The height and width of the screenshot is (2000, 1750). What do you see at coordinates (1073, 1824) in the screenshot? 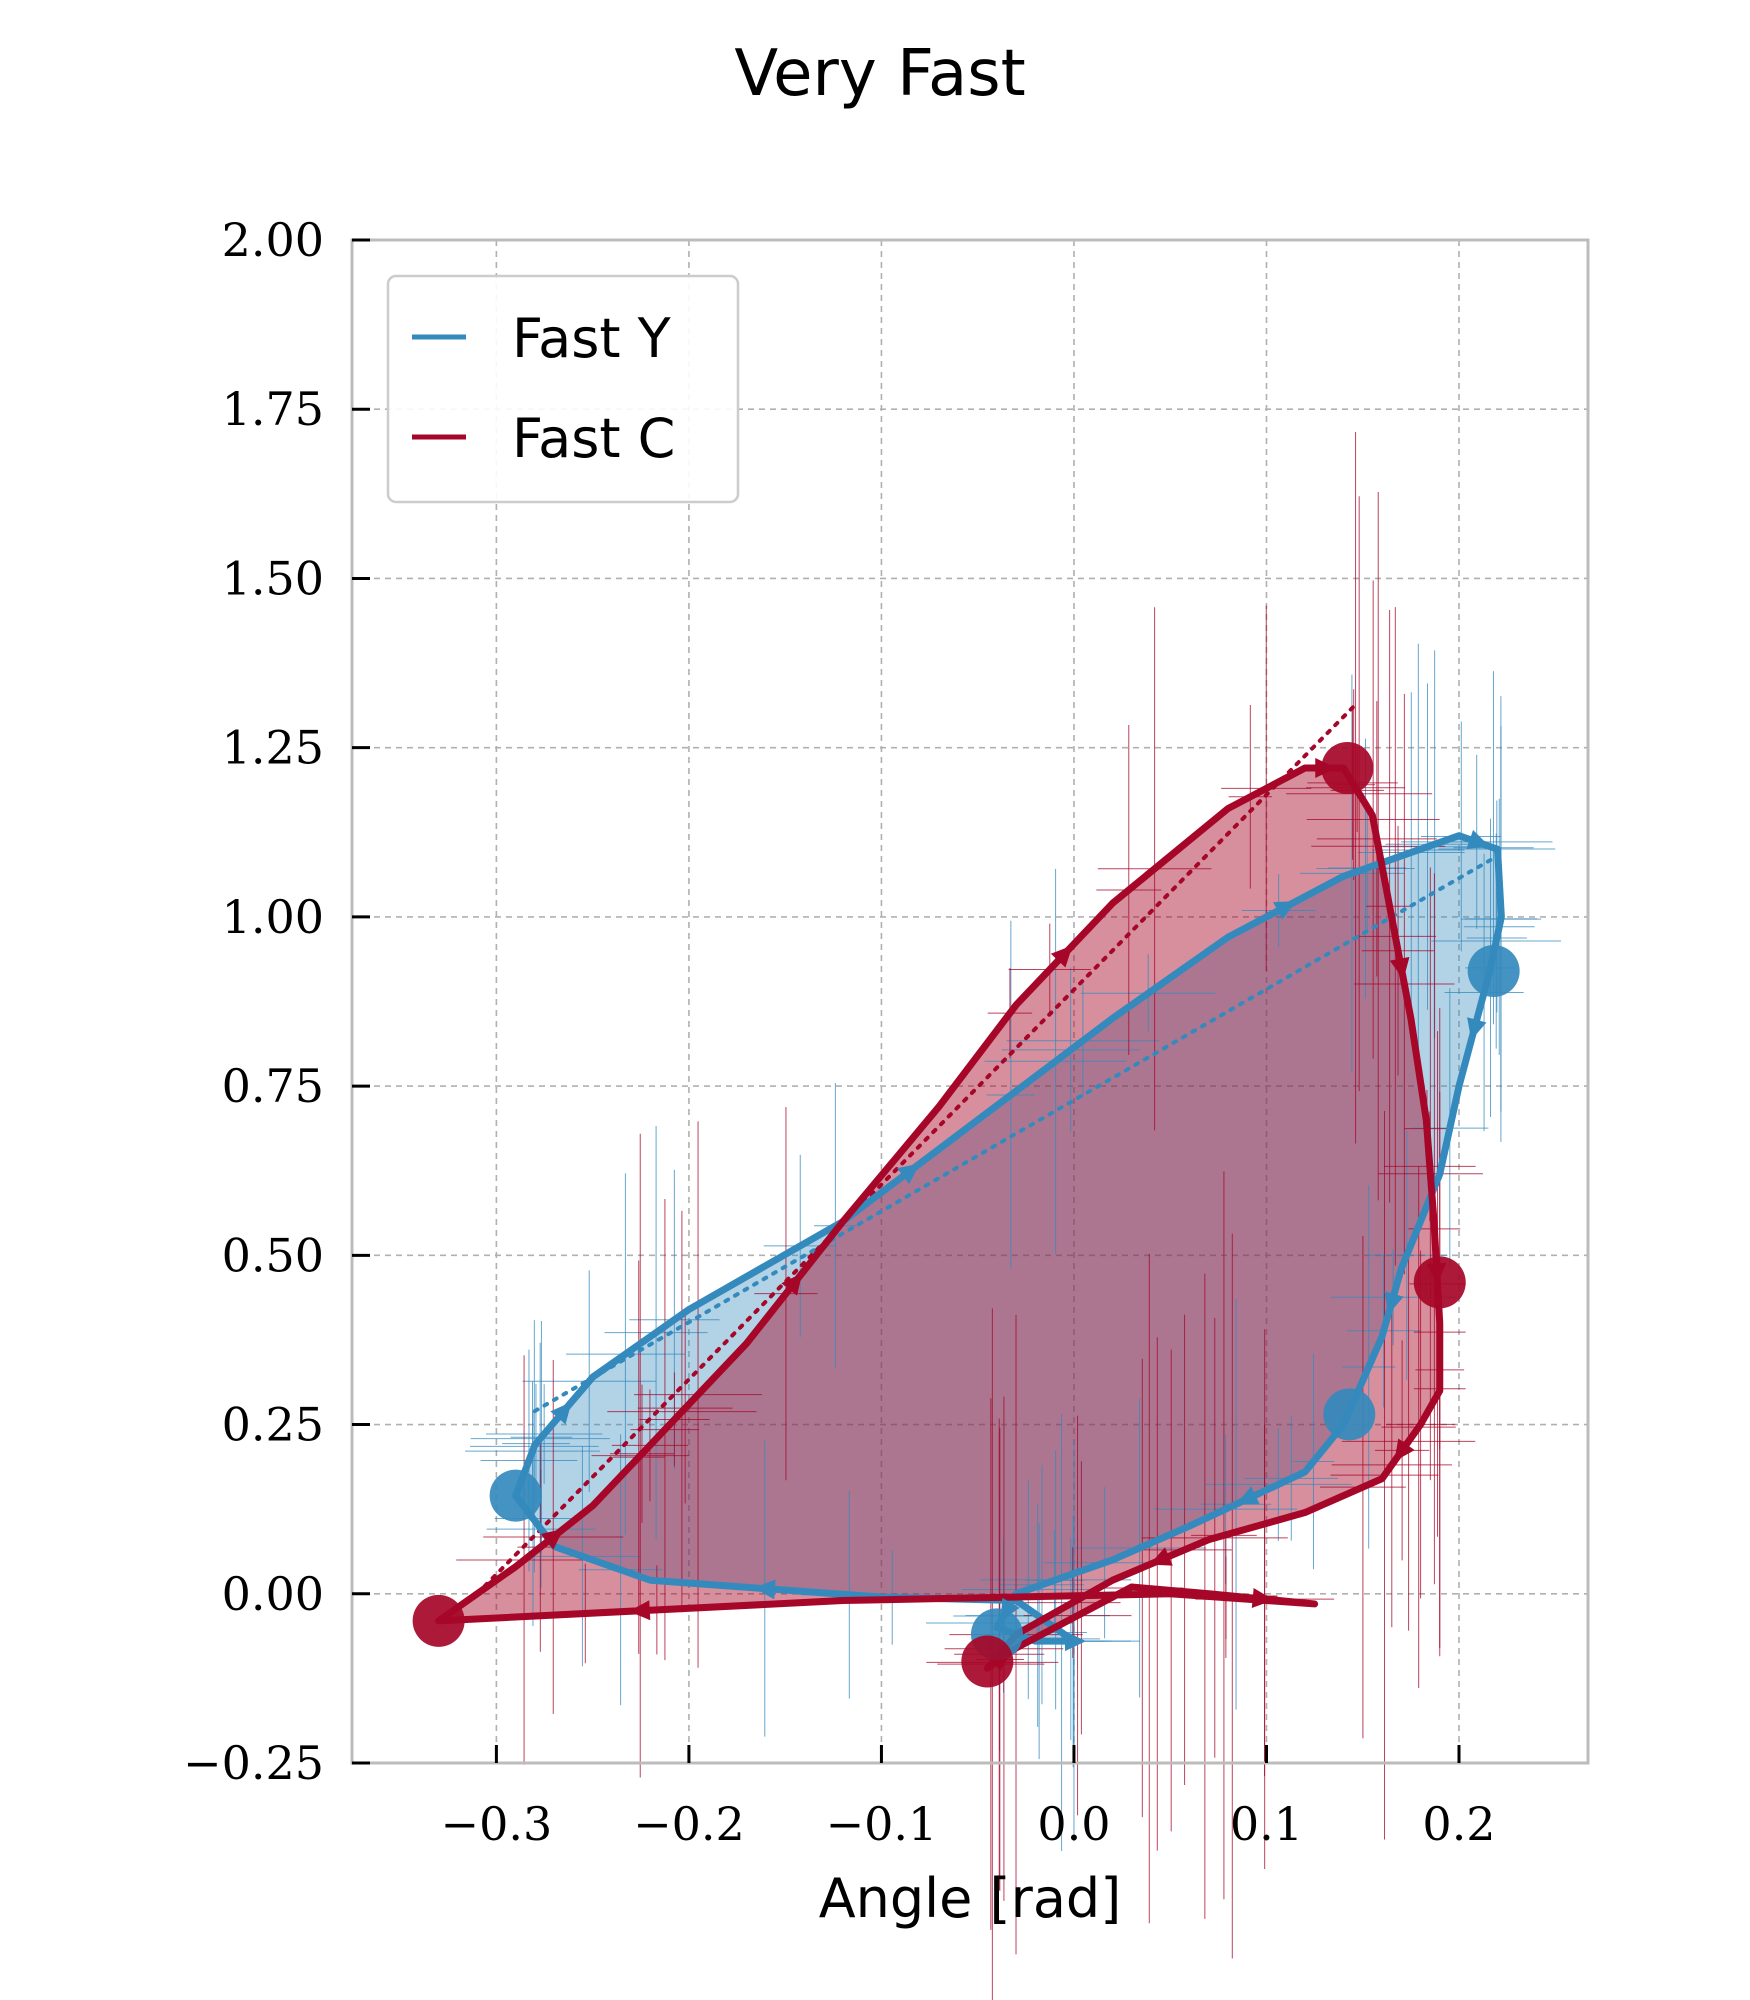
I see `x-tick-label: 0.0` at bounding box center [1073, 1824].